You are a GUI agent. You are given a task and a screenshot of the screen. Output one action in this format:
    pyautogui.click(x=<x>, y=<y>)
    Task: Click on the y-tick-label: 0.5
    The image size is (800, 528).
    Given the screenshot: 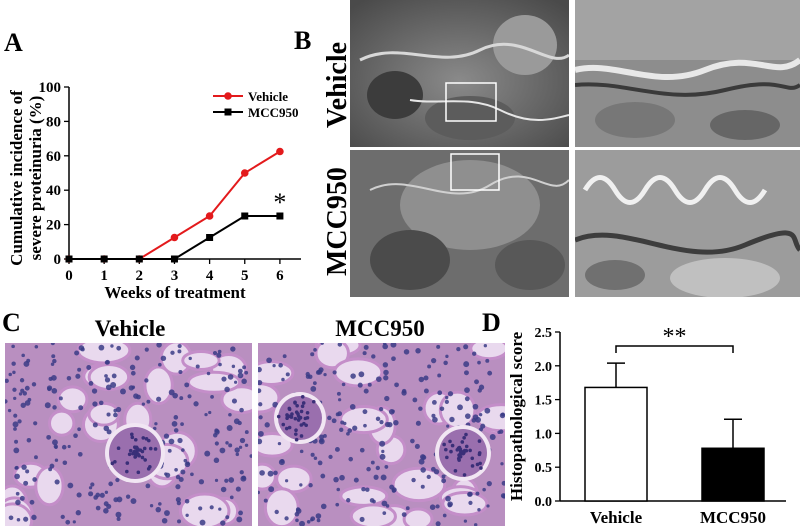 What is the action you would take?
    pyautogui.click(x=544, y=468)
    